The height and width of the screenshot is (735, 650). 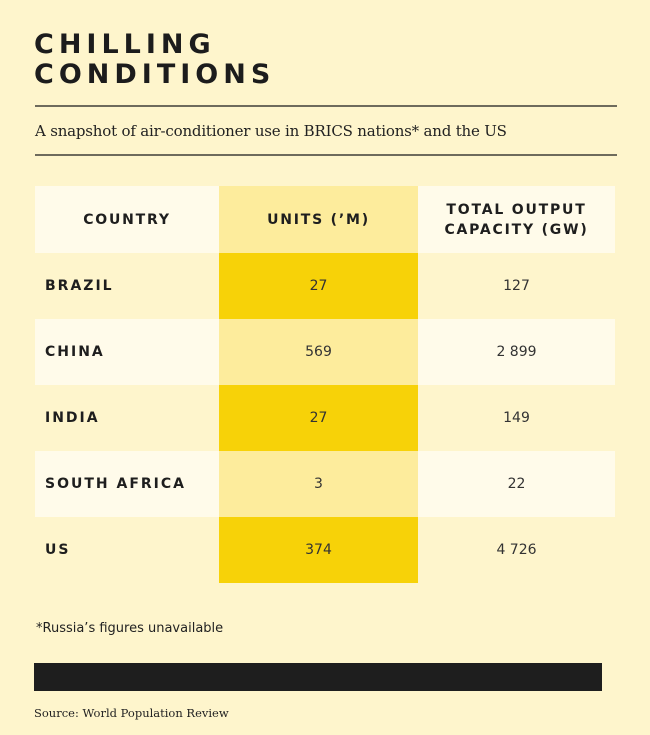 What do you see at coordinates (516, 352) in the screenshot?
I see `capacity-cell: 2 899` at bounding box center [516, 352].